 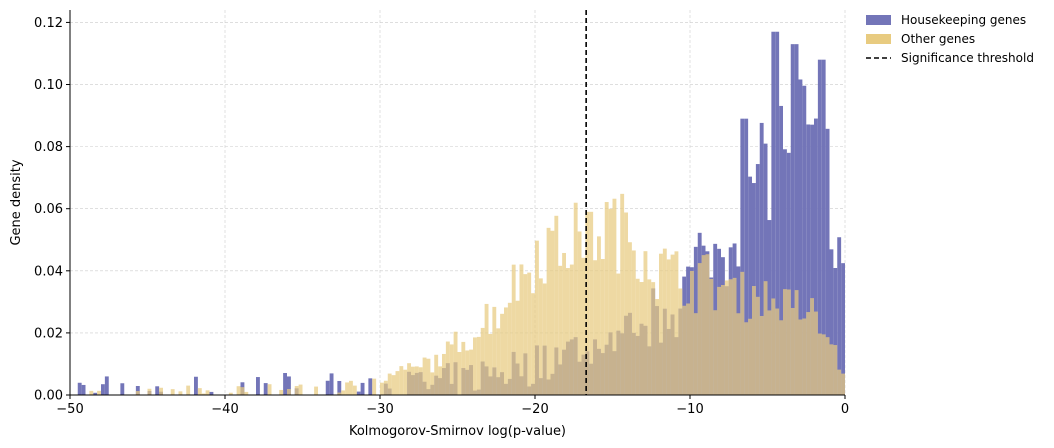 I want to click on y-tick-label: 0.10, so click(x=48, y=85).